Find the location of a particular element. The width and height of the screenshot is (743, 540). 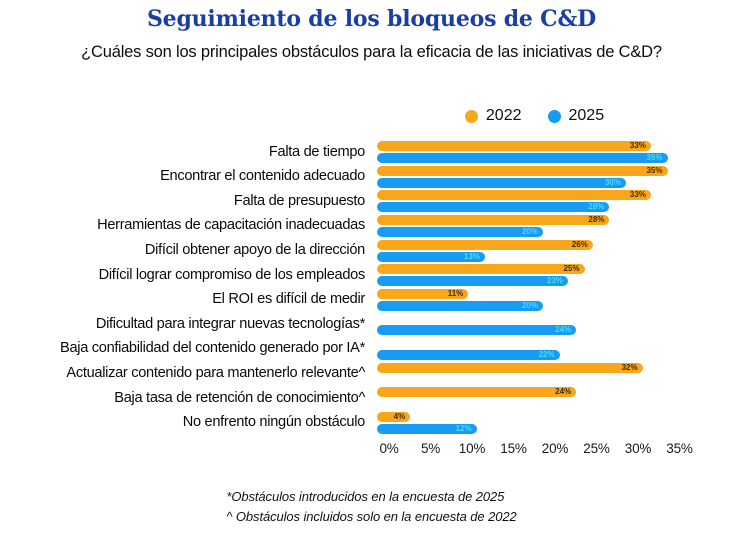

bar-slot-2025: 12% is located at coordinates (560, 428).